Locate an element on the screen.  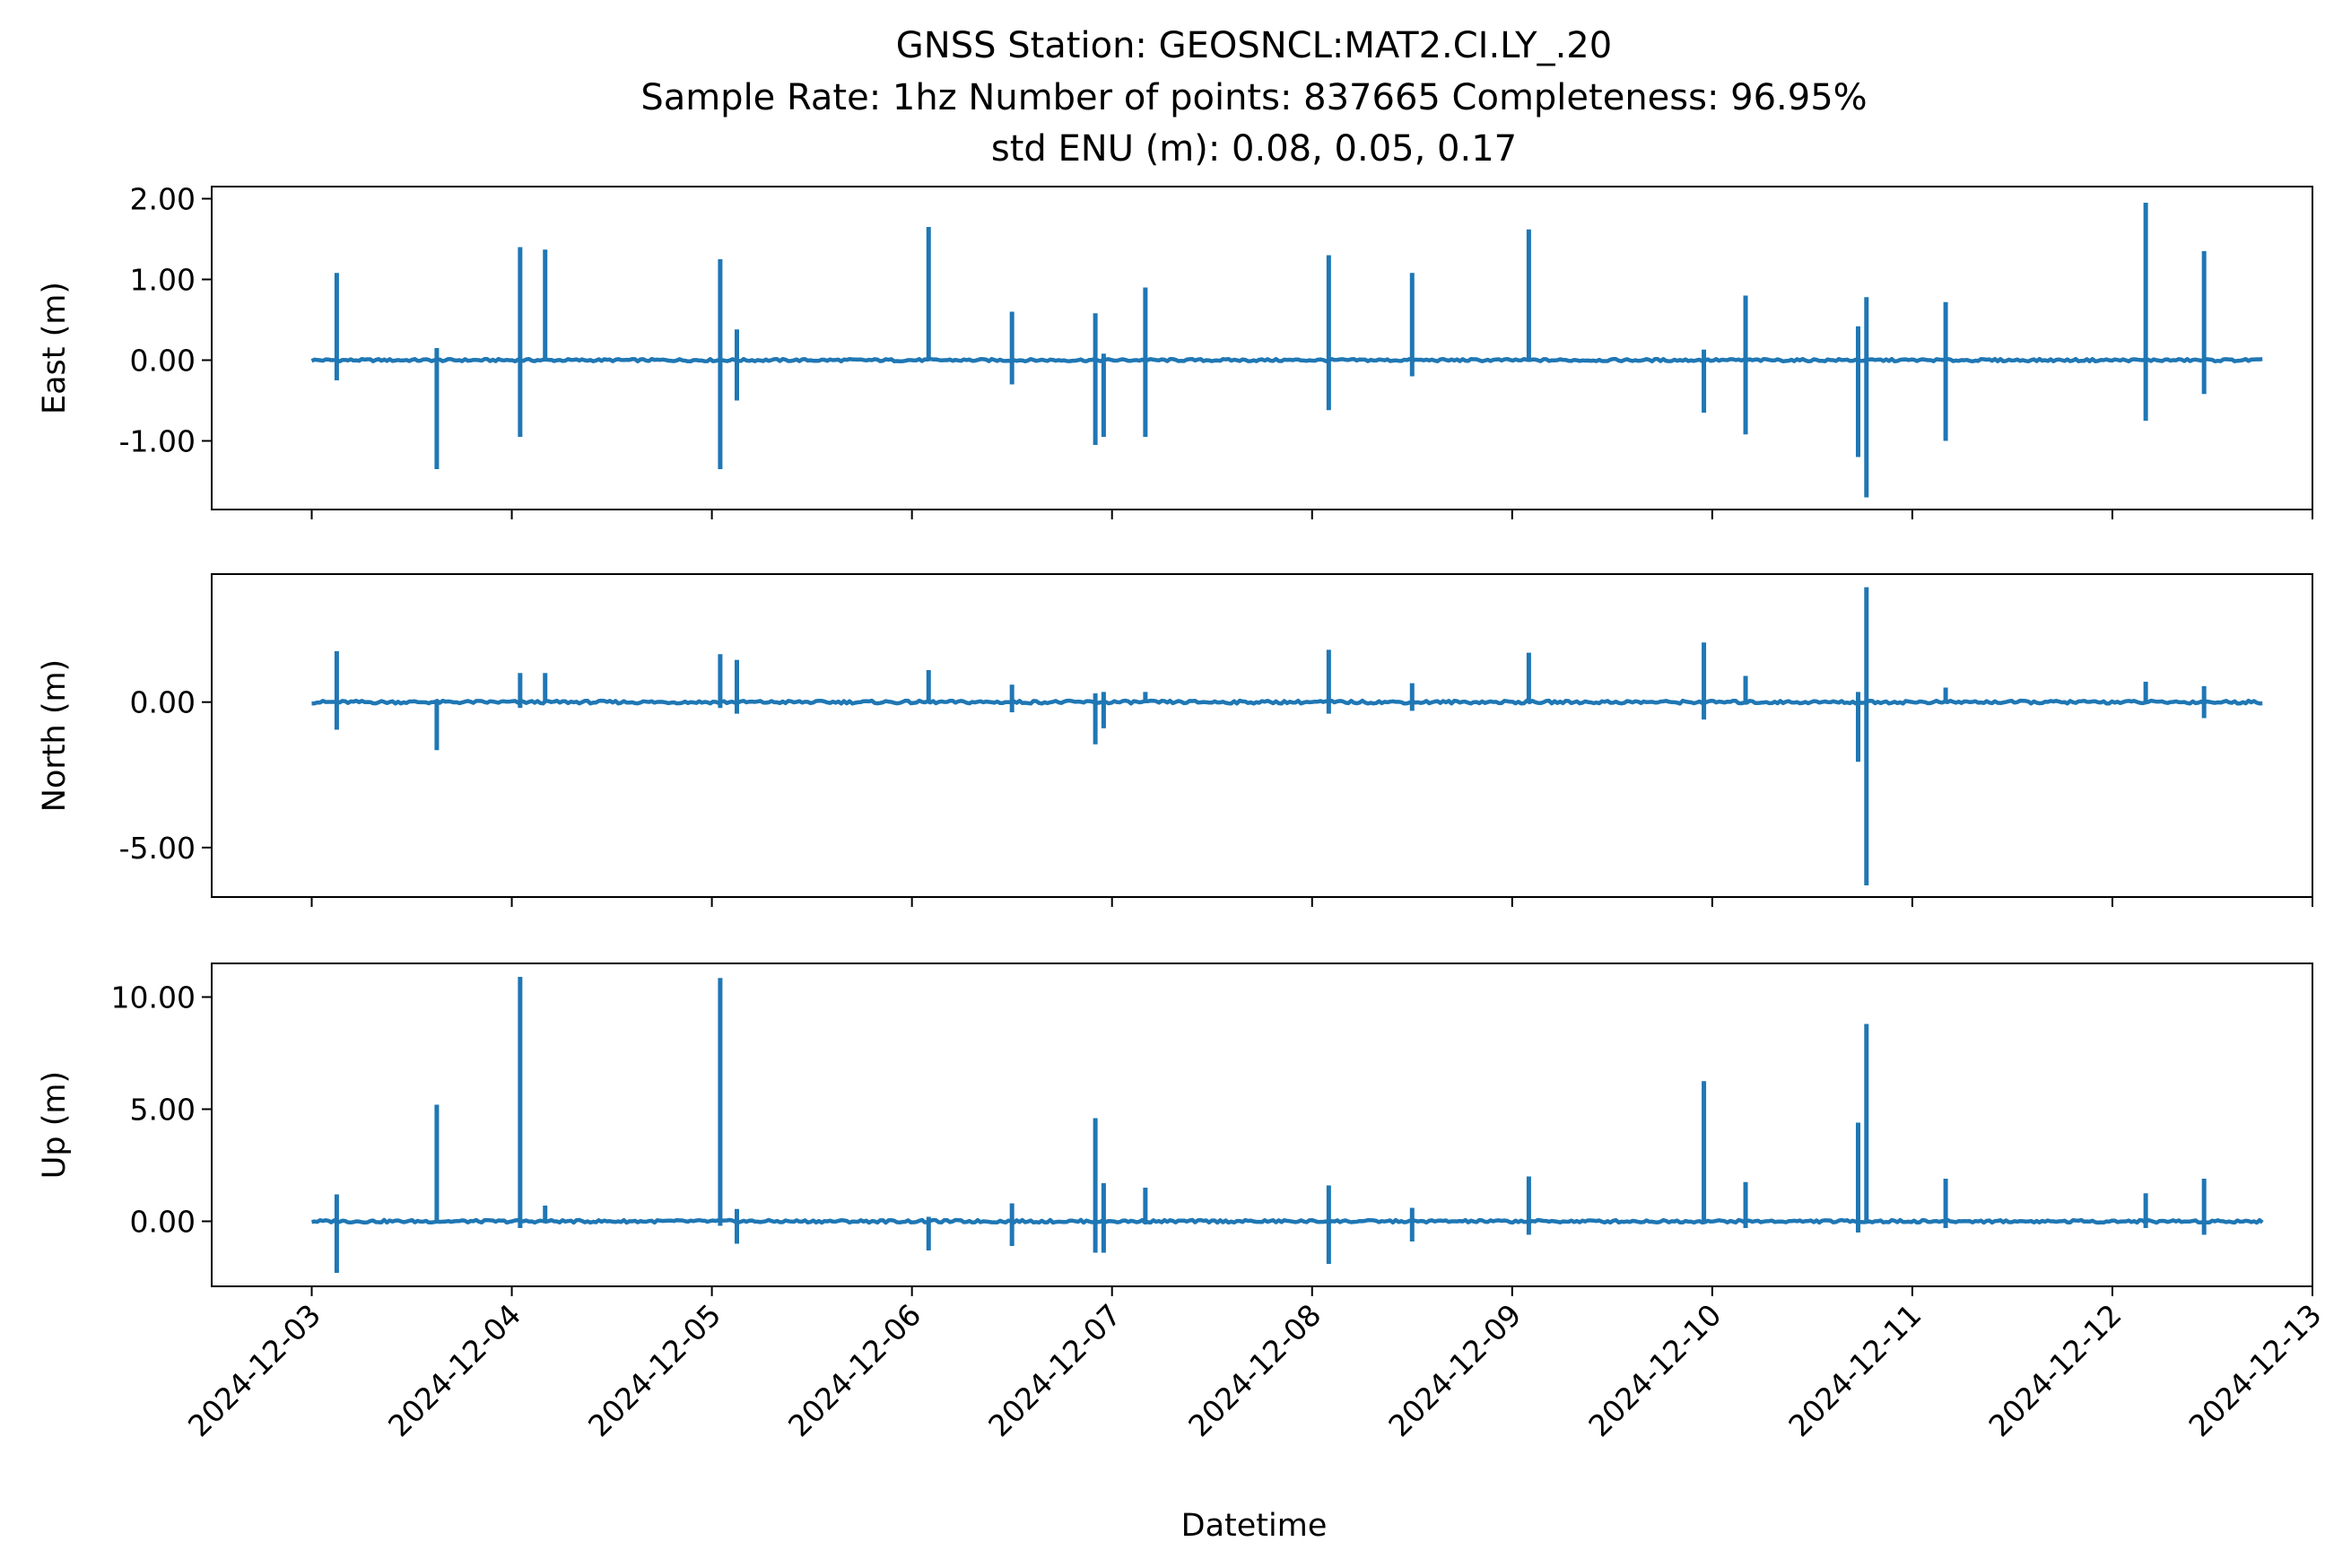
chart-title-line-1: GNSS Station: GEOSNCL:MAT2.CI.LY_.20 is located at coordinates (1254, 46).